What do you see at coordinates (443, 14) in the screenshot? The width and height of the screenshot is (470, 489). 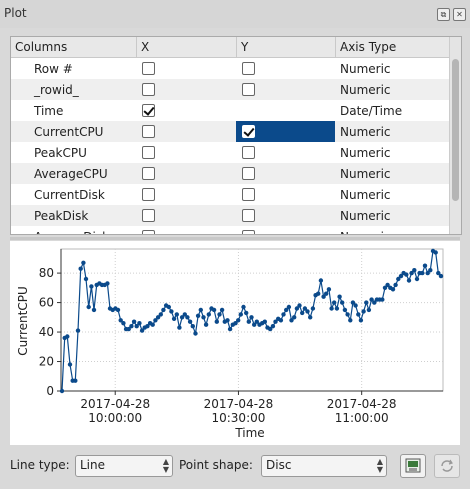 I see `float-window-icon: ⧉` at bounding box center [443, 14].